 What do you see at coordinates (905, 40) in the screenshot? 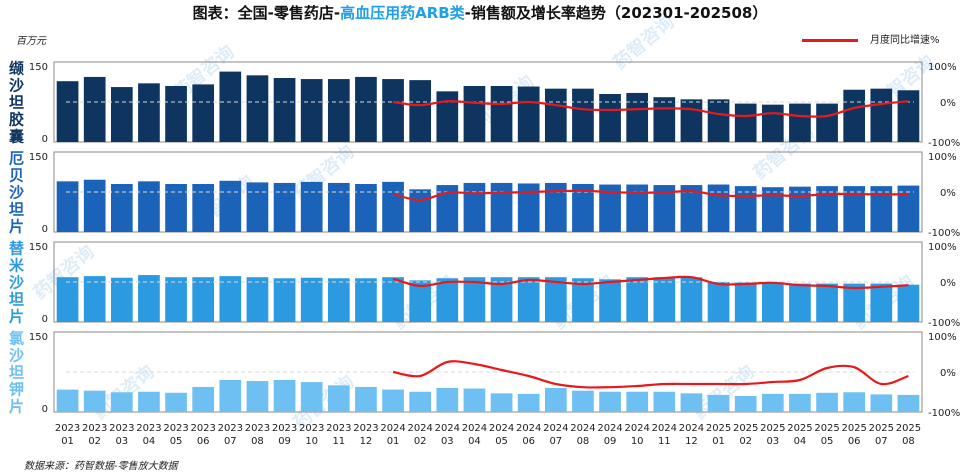
I see `legend-label: 月度同比增速%` at bounding box center [905, 40].